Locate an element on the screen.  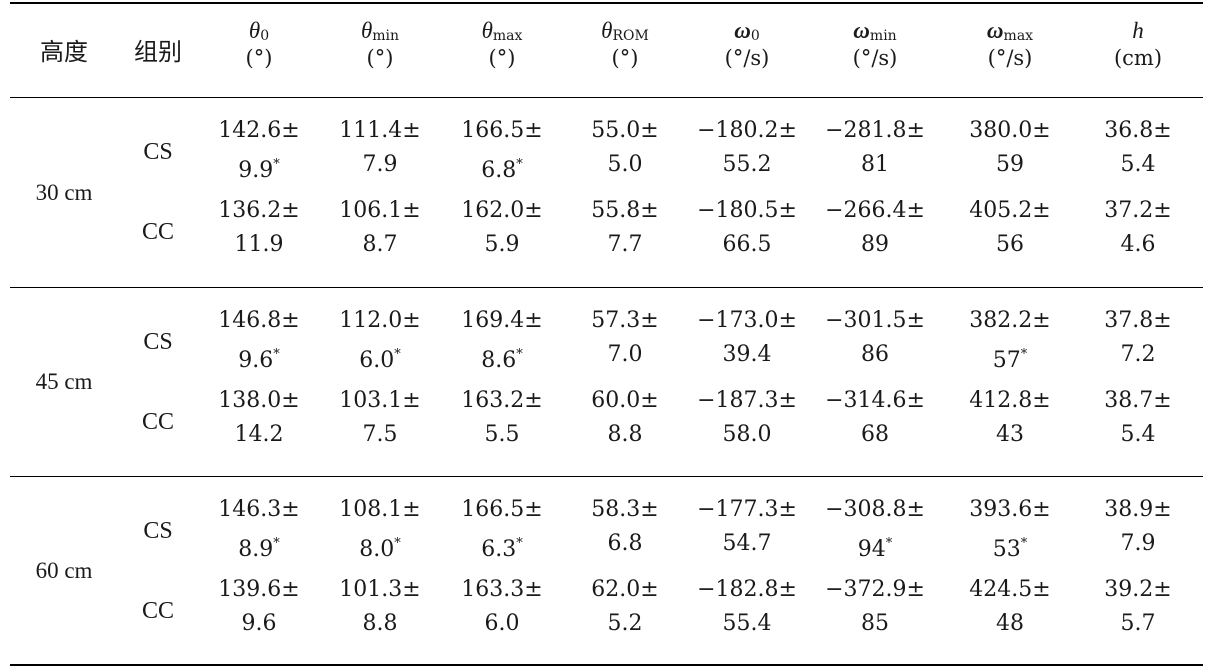
table-cell: 138.0± 14.2 is located at coordinates (259, 418).